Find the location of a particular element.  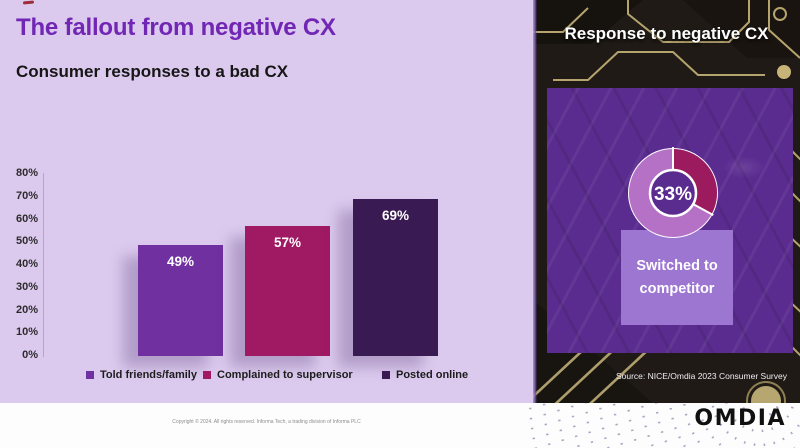

bar-value-label: 49% is located at coordinates (180, 261).